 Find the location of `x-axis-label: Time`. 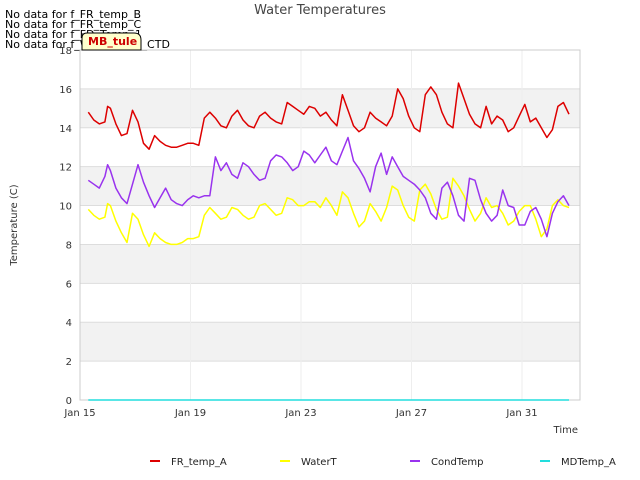

x-axis-label: Time is located at coordinates (565, 430).